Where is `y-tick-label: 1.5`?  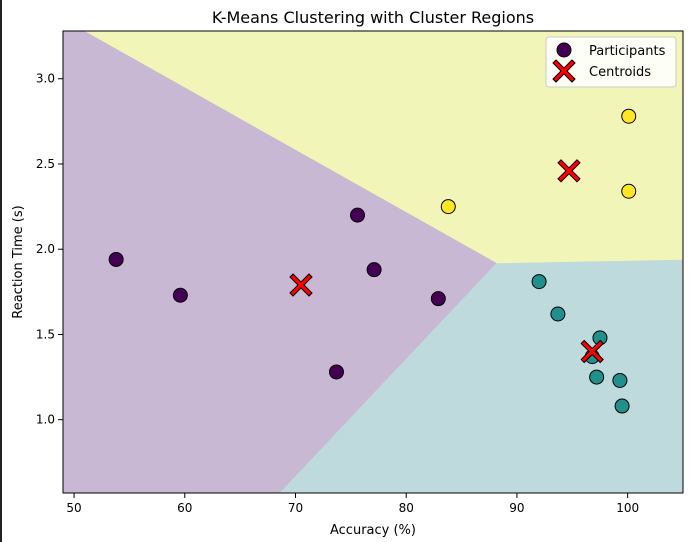 y-tick-label: 1.5 is located at coordinates (45, 334).